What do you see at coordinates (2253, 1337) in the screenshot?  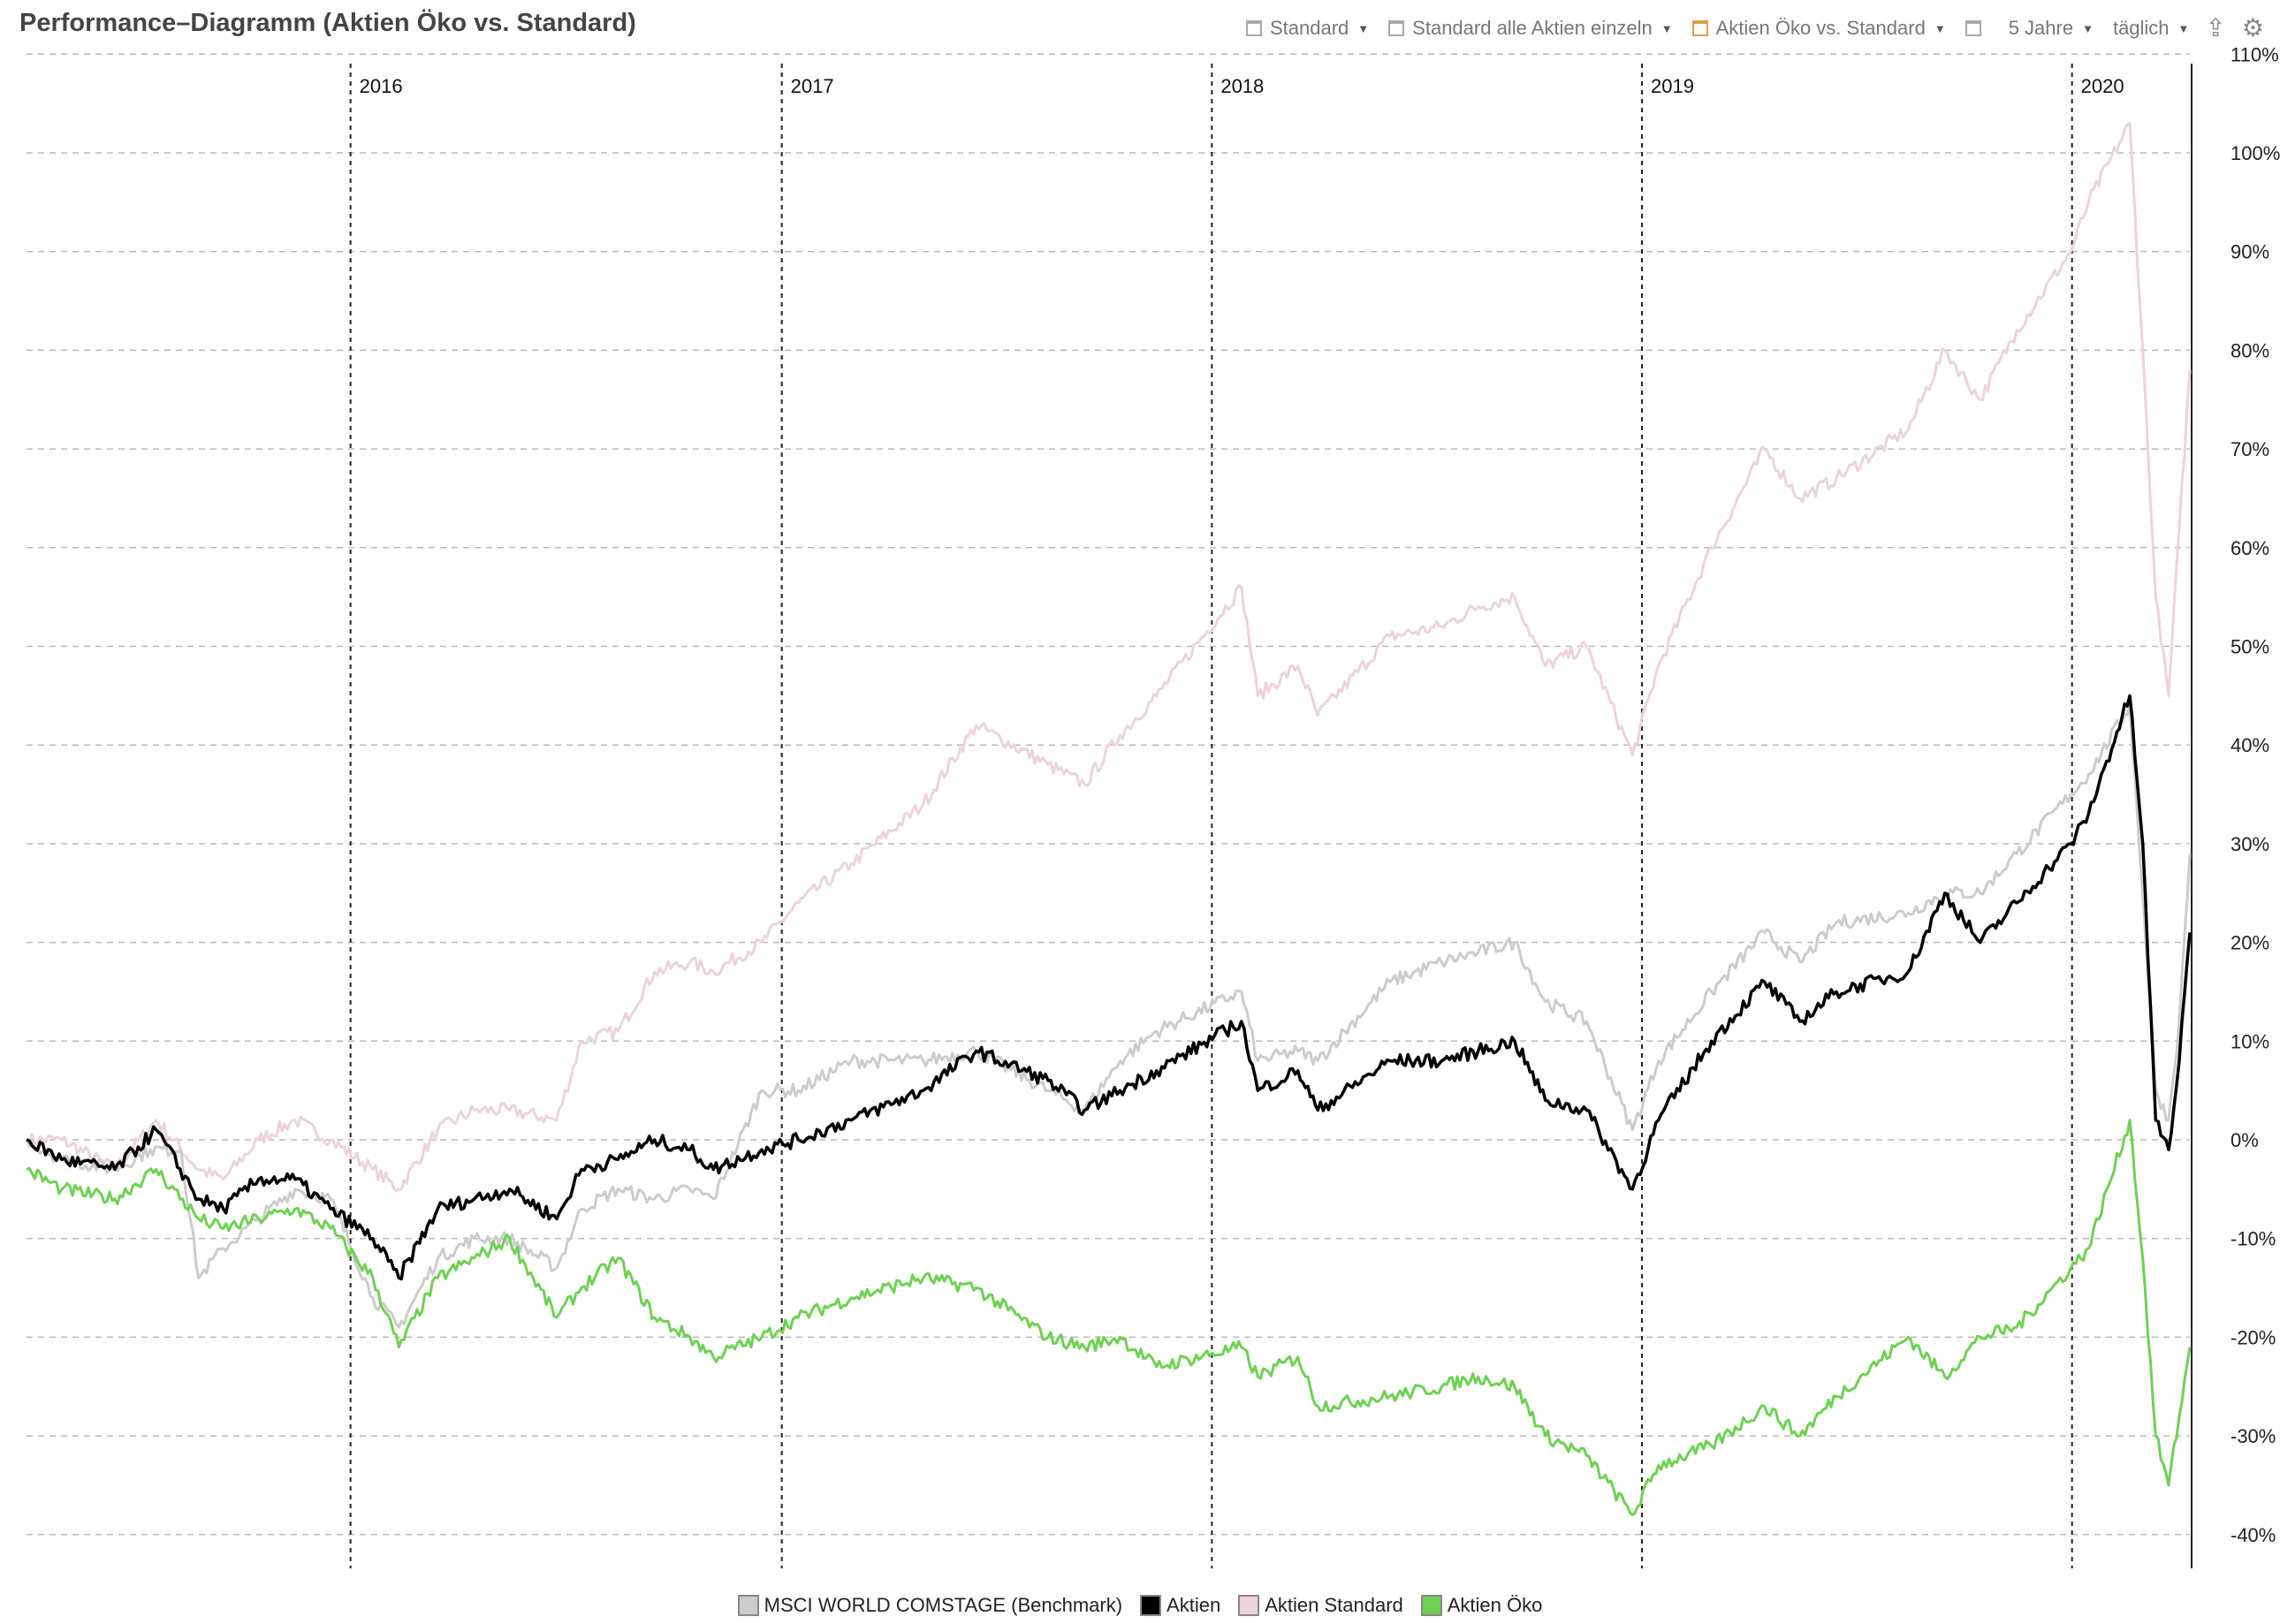 I see `y-tick-label: -20%` at bounding box center [2253, 1337].